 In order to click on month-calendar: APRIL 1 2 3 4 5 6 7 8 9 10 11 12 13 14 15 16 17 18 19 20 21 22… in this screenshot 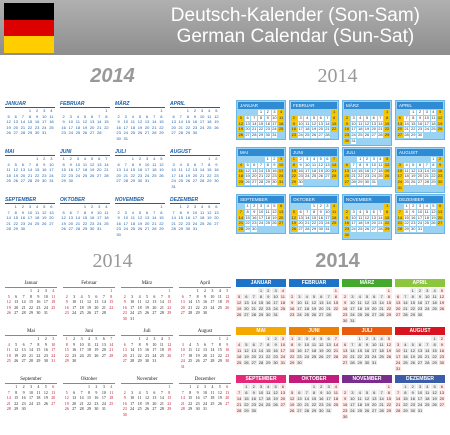, I will do `click(420, 298)`.